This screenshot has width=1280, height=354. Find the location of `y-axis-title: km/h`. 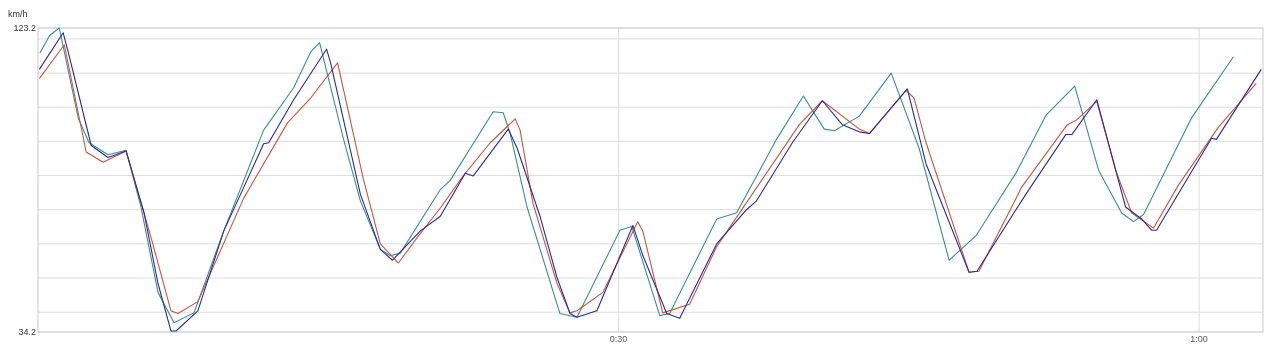

y-axis-title: km/h is located at coordinates (18, 14).